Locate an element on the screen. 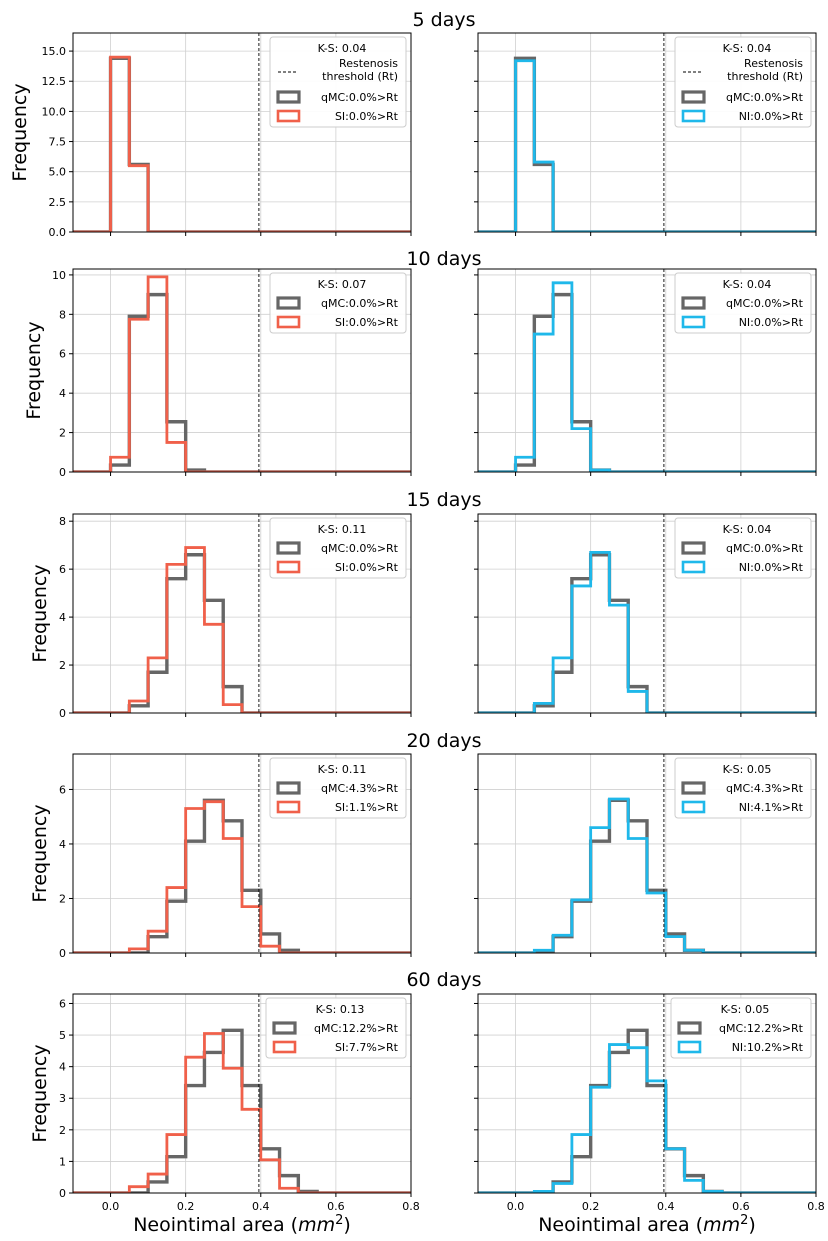  y-tick-label: 0.0 is located at coordinates (58, 232).